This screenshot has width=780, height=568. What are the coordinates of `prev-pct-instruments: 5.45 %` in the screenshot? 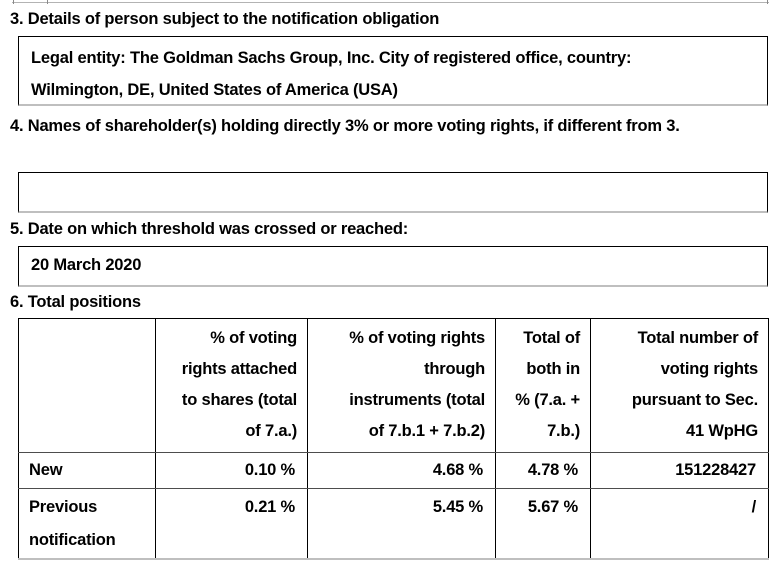 It's located at (401, 524).